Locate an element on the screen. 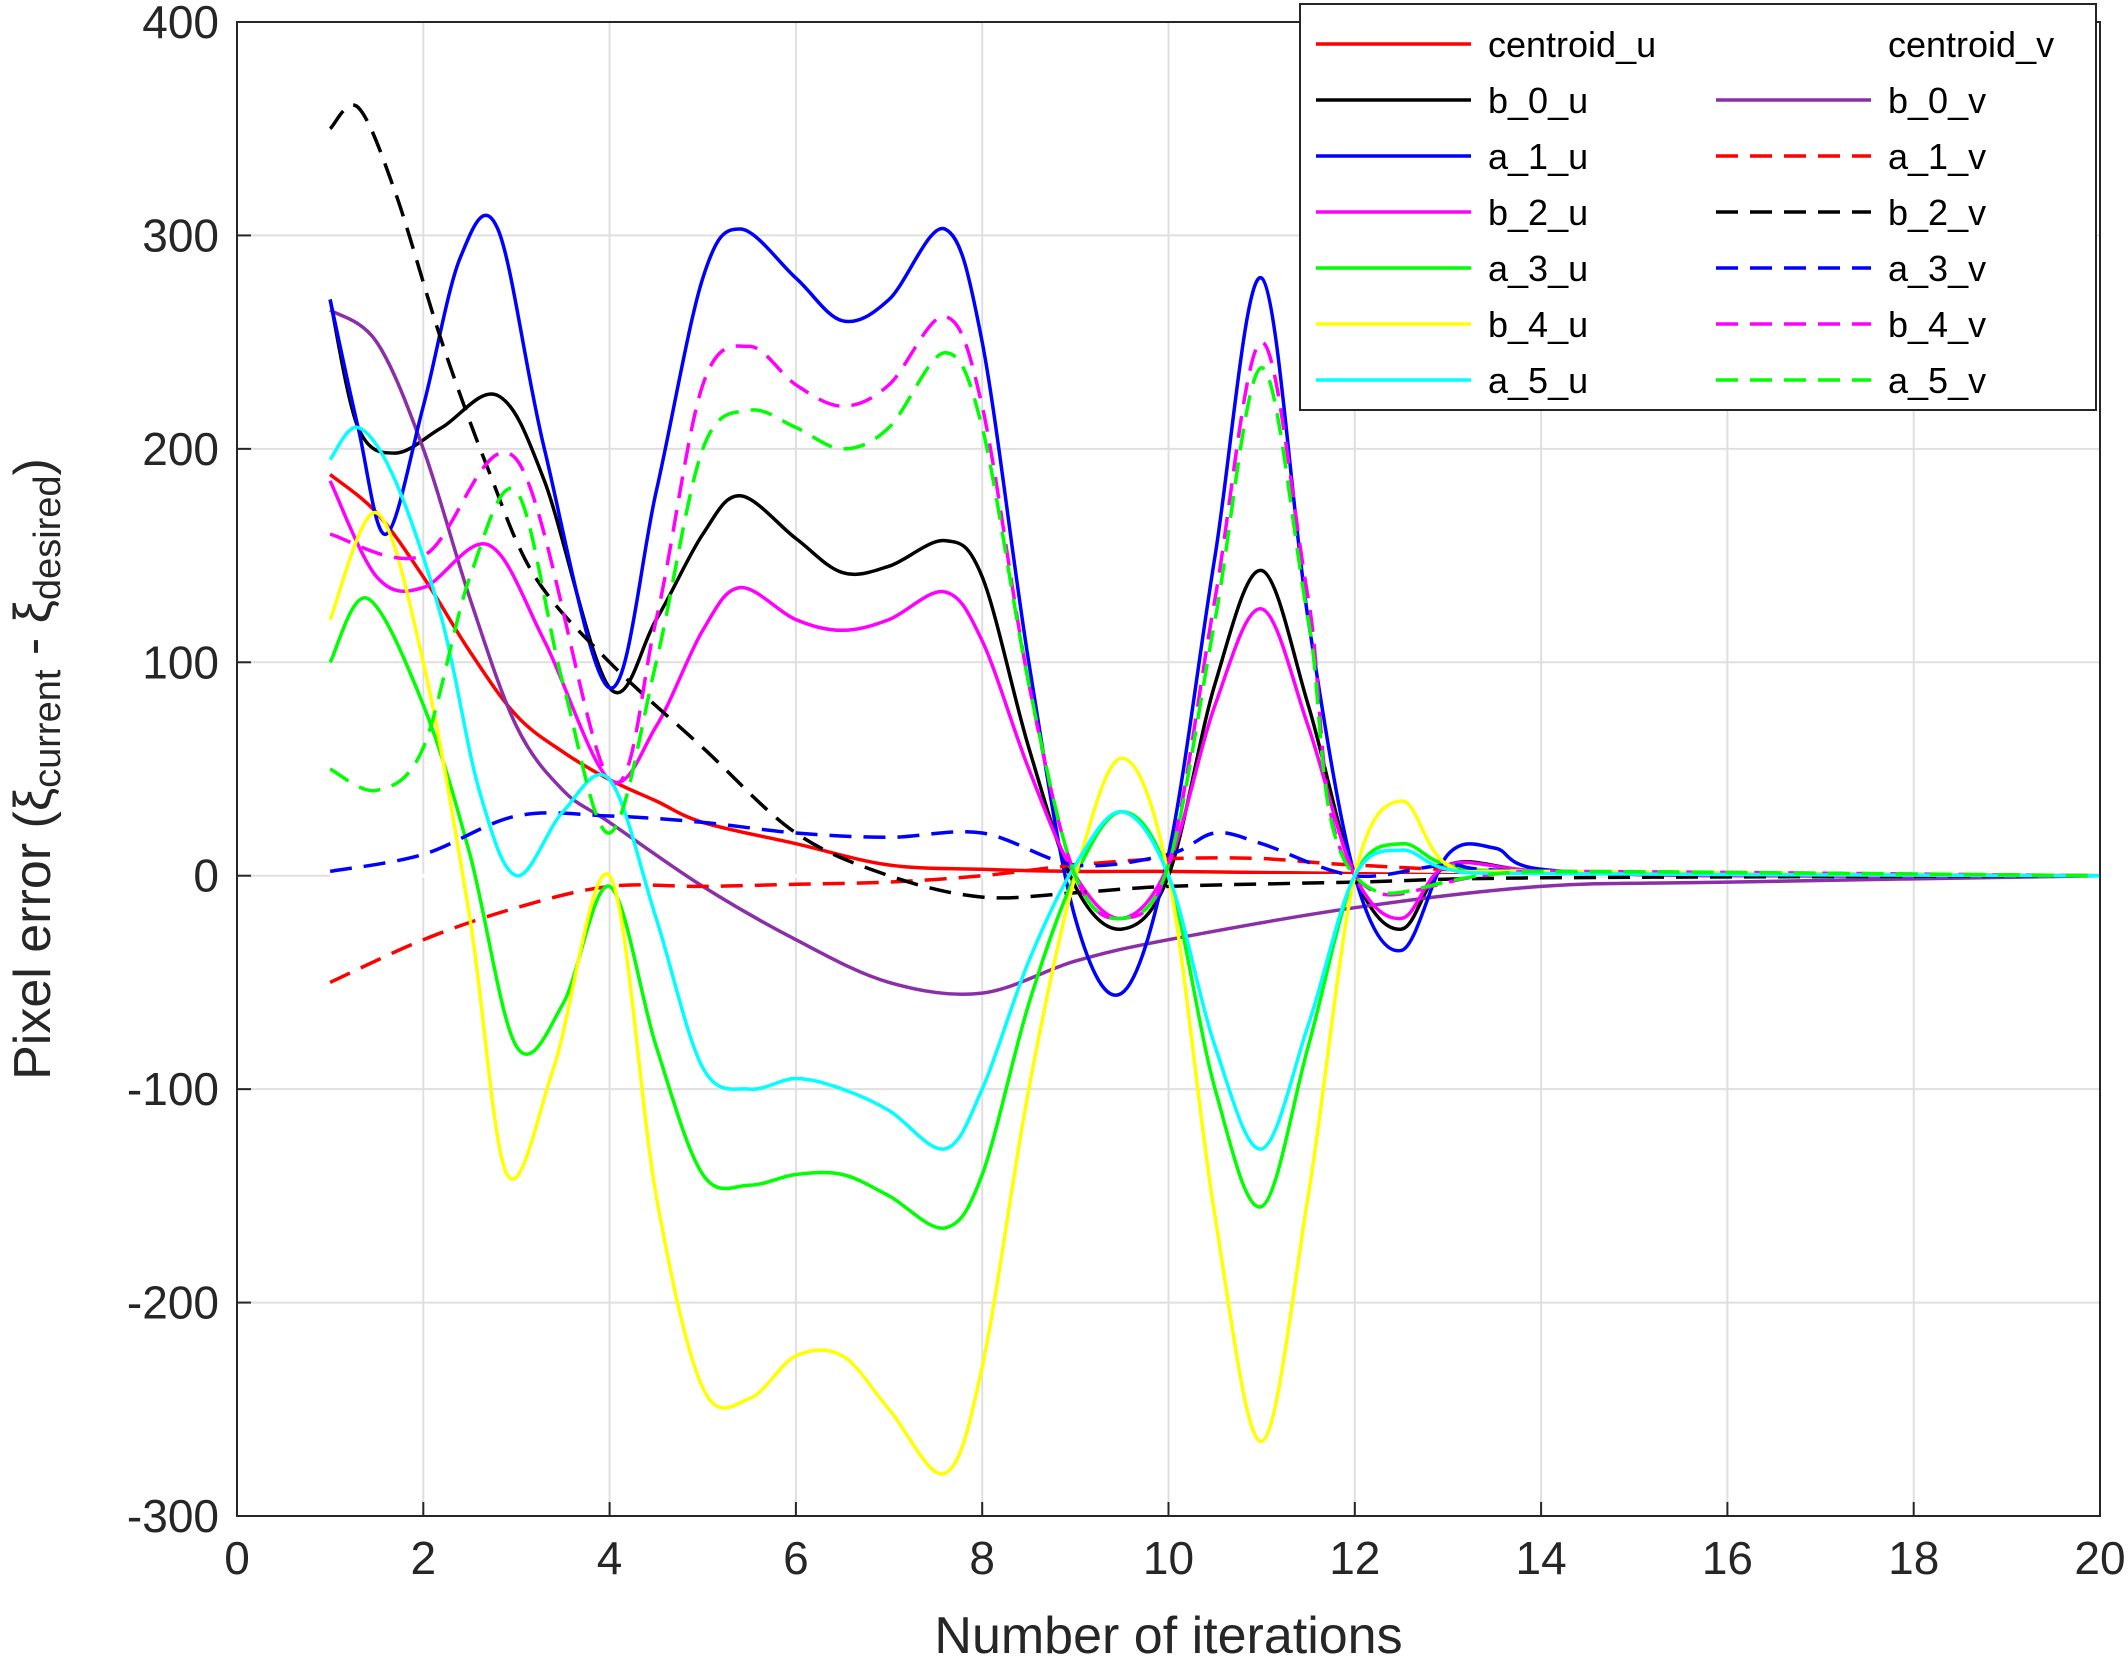 The width and height of the screenshot is (2128, 1669). legend-label-a_1_v: a_1_v is located at coordinates (1937, 156).